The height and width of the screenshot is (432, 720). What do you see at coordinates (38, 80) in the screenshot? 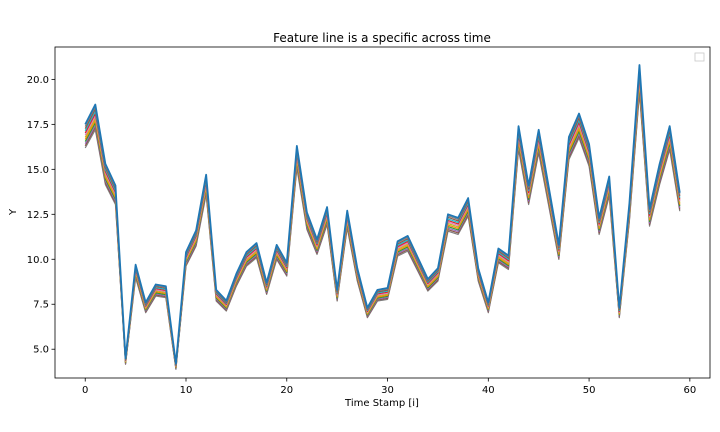
I see `y-tick-label: 20.0` at bounding box center [38, 80].